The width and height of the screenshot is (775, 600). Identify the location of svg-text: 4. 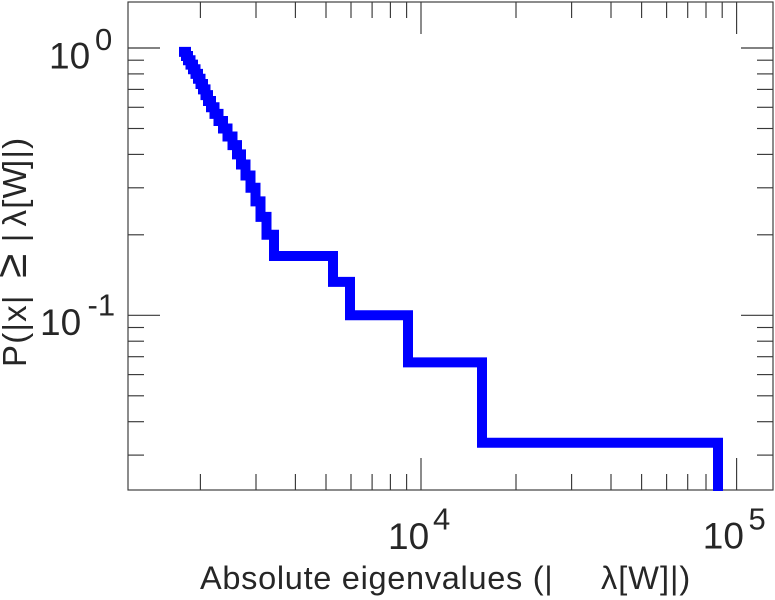
(441, 519).